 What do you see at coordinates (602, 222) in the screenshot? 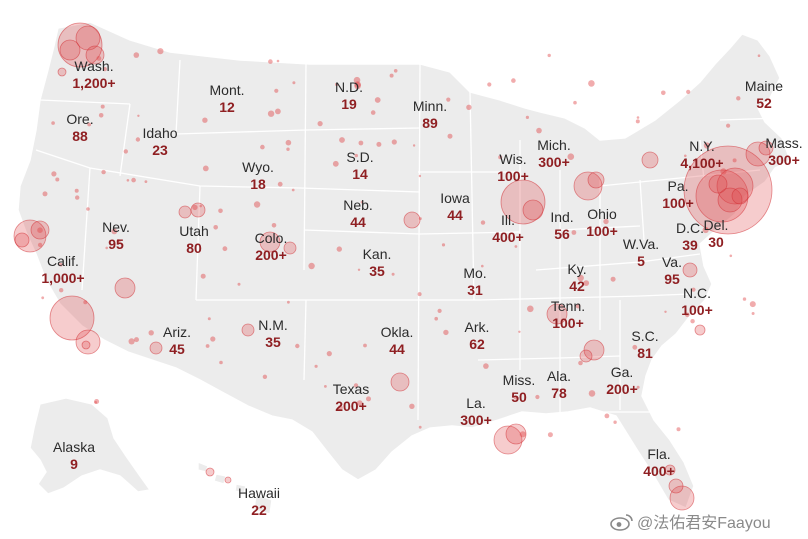
I see `state-label-oh: Ohio 100+` at bounding box center [602, 222].